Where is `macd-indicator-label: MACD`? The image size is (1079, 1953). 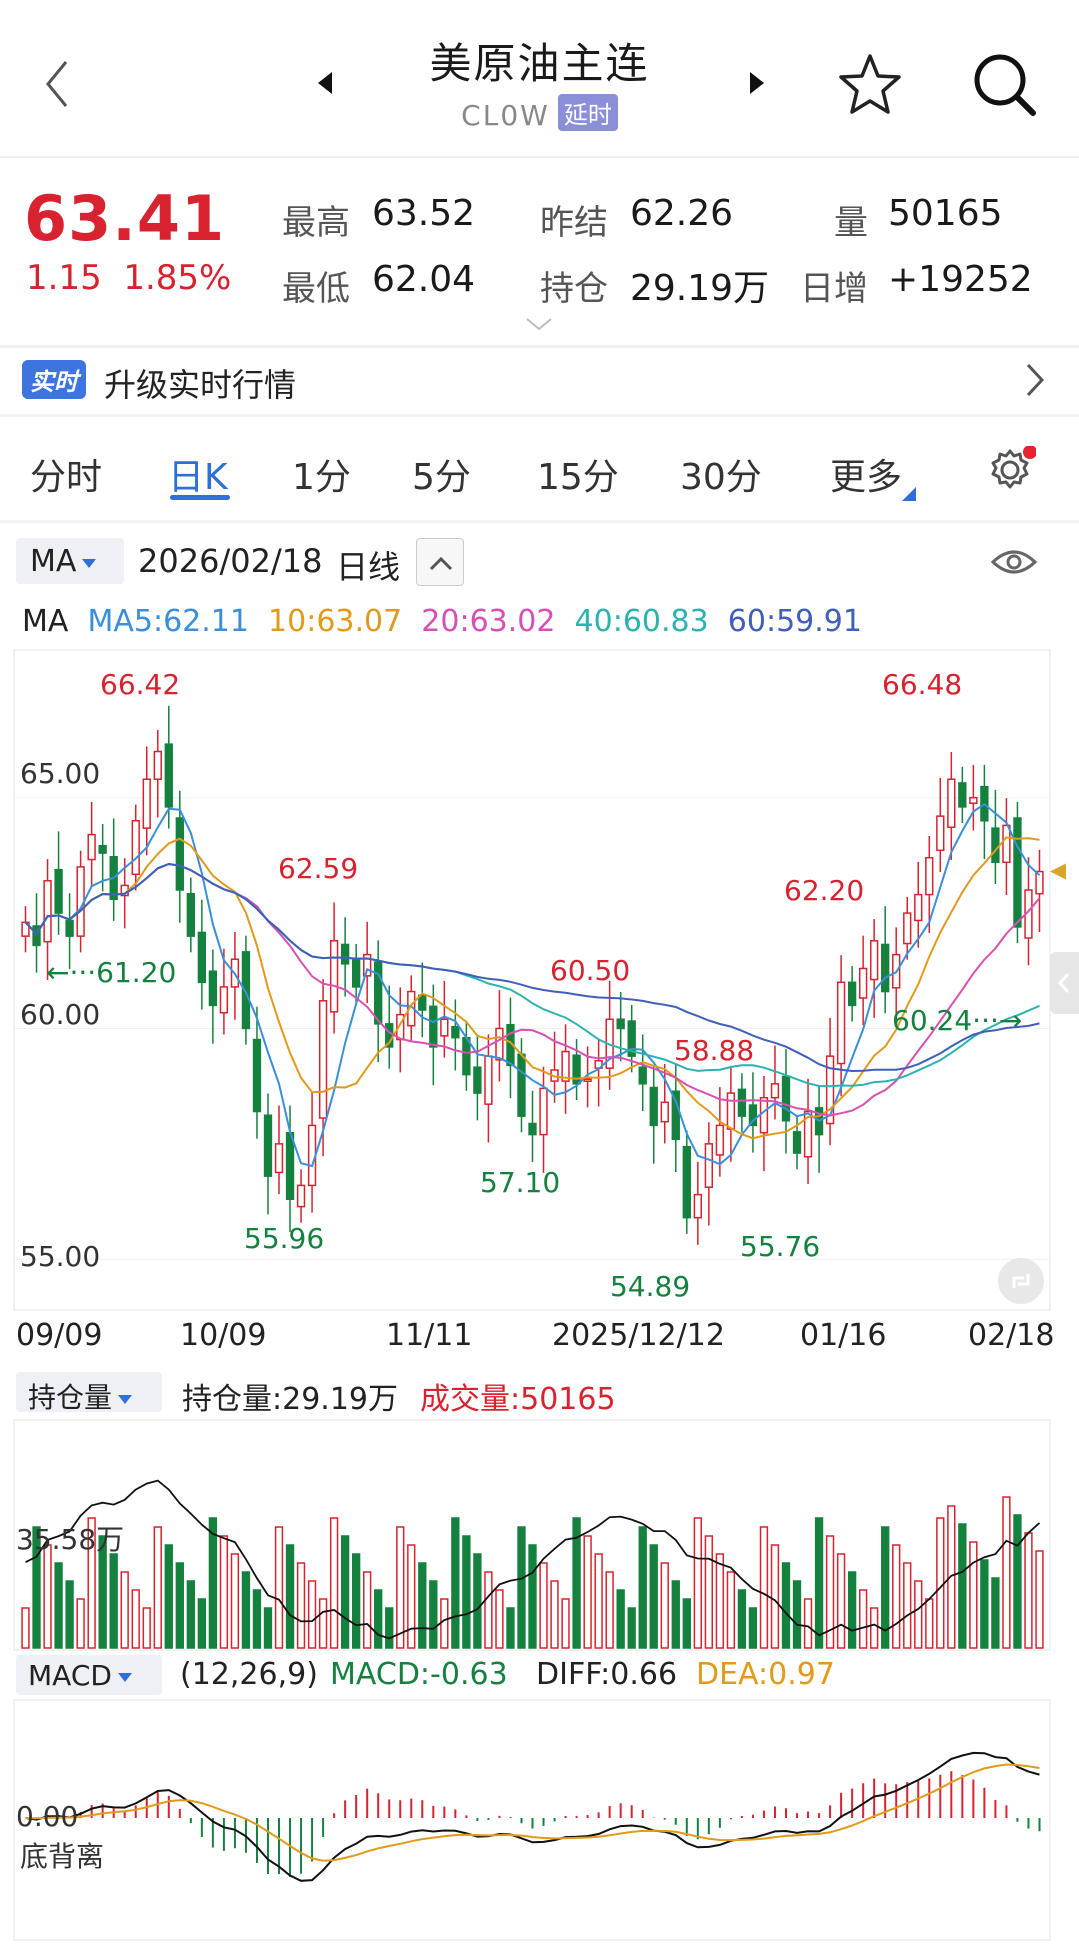 macd-indicator-label: MACD is located at coordinates (70, 1675).